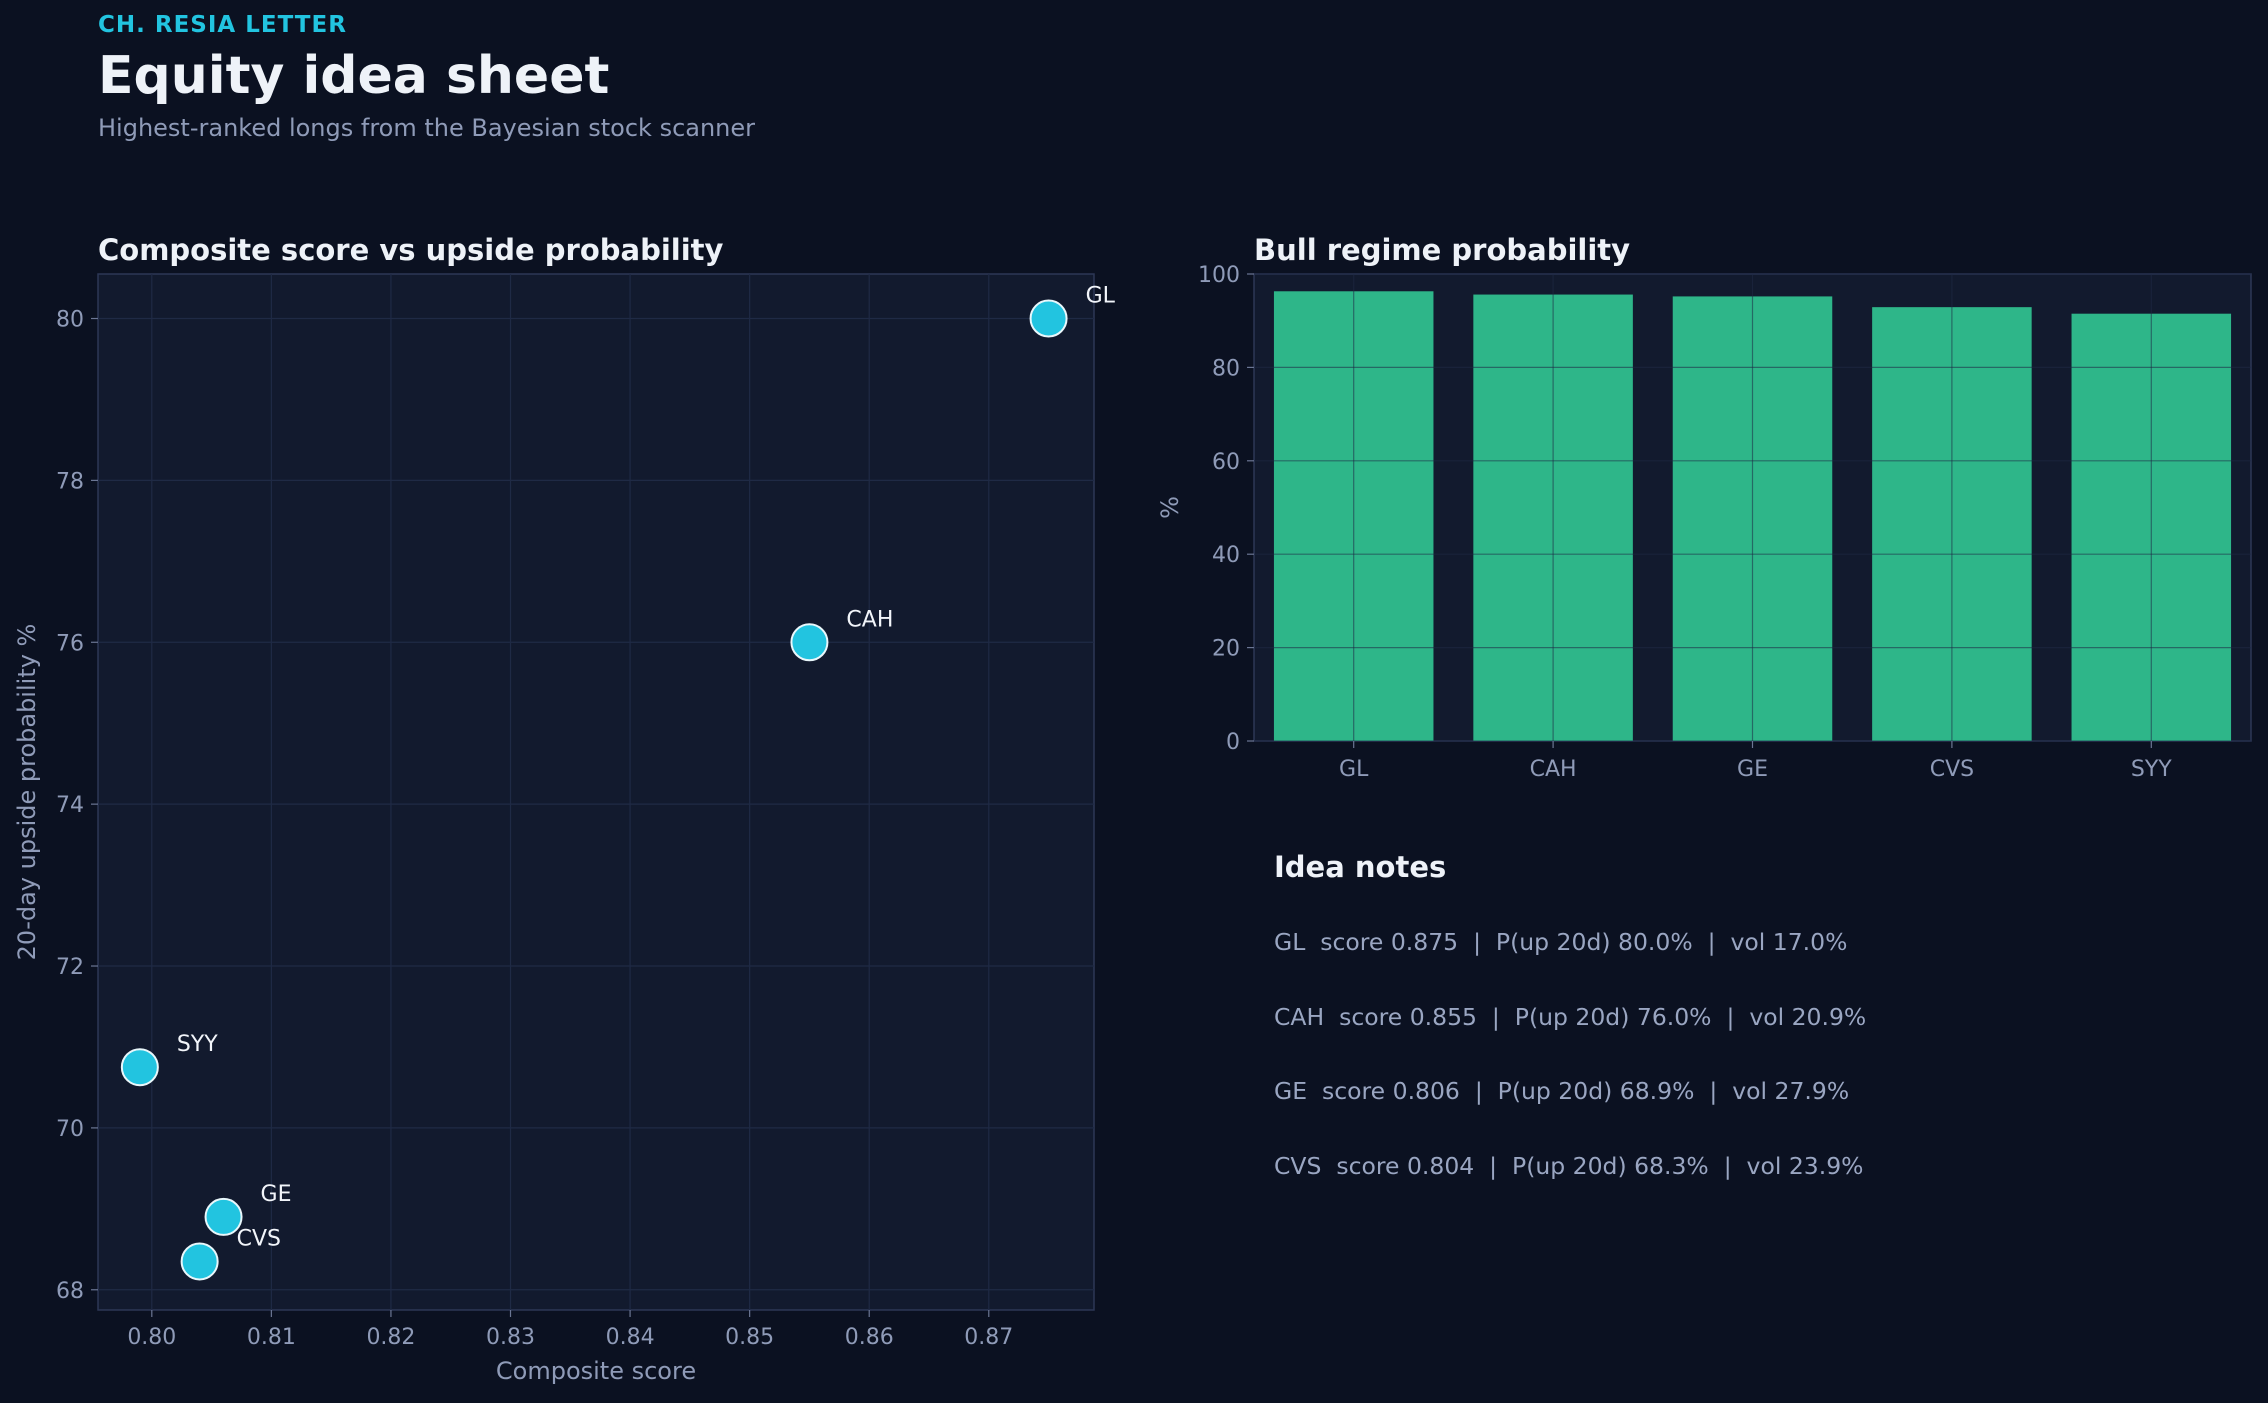 This screenshot has height=1403, width=2268. Describe the element at coordinates (70, 643) in the screenshot. I see `scatter-y-tick-label: 76` at that location.